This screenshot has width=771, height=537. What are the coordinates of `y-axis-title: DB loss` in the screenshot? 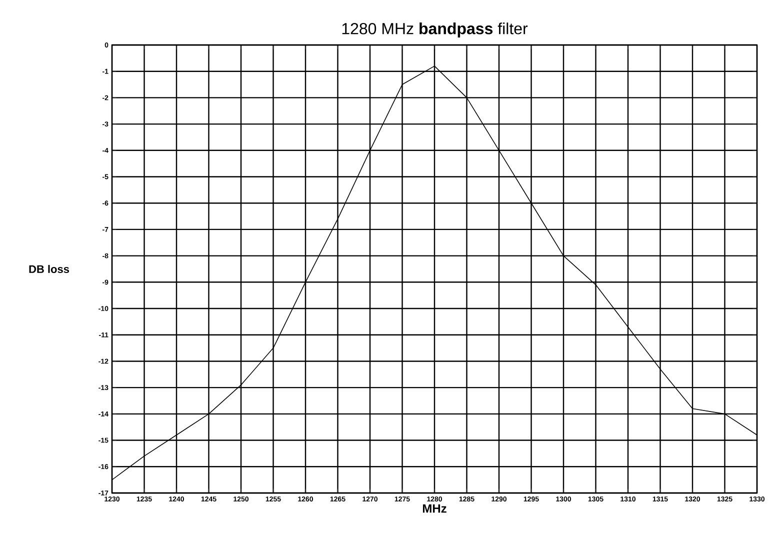 It's located at (49, 269).